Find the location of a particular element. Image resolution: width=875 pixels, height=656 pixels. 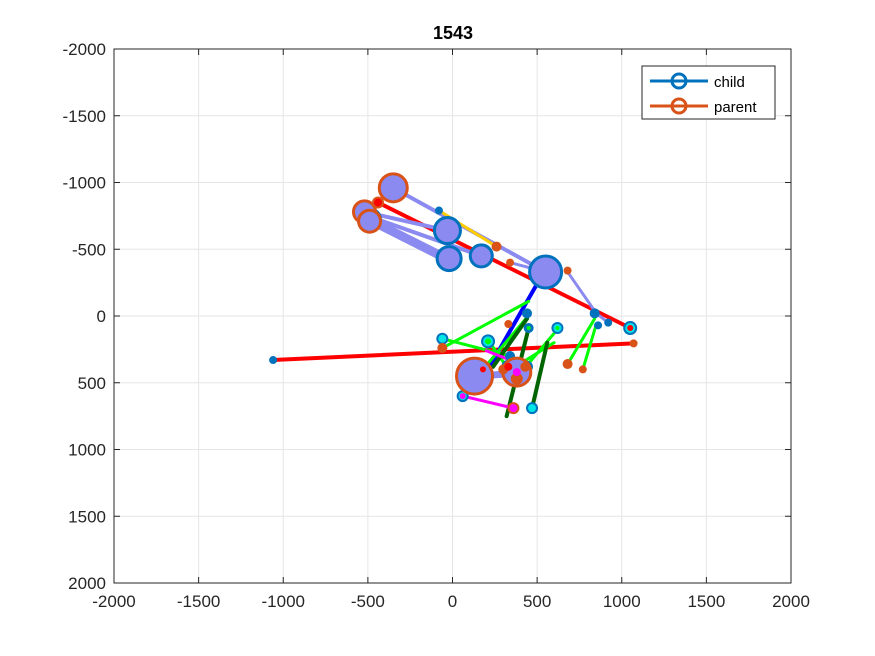

y-tick-label: 1000 is located at coordinates (87, 450).